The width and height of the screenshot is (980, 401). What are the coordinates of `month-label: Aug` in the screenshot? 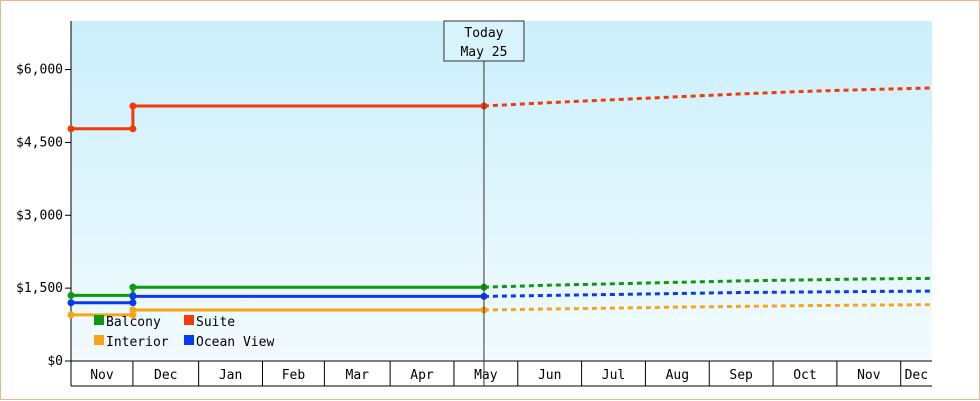 It's located at (677, 375).